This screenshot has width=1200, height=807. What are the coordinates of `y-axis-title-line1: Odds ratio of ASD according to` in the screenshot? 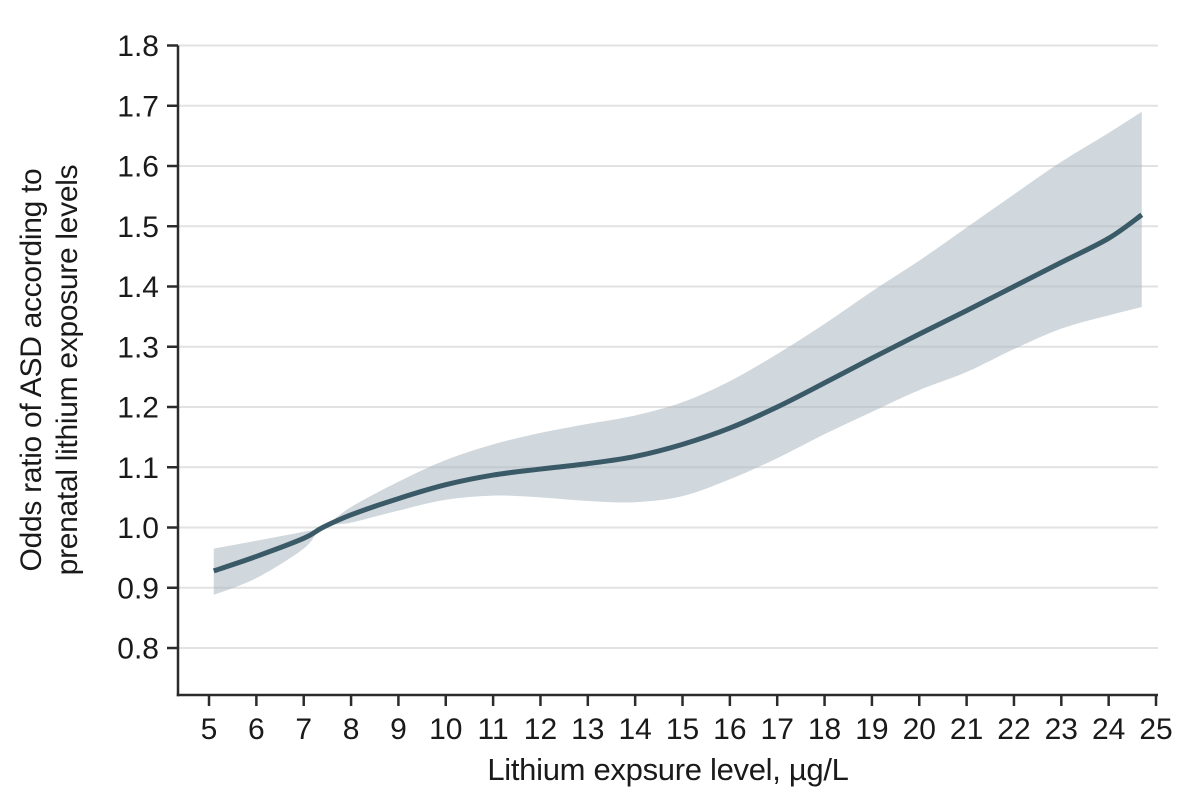 It's located at (31, 370).